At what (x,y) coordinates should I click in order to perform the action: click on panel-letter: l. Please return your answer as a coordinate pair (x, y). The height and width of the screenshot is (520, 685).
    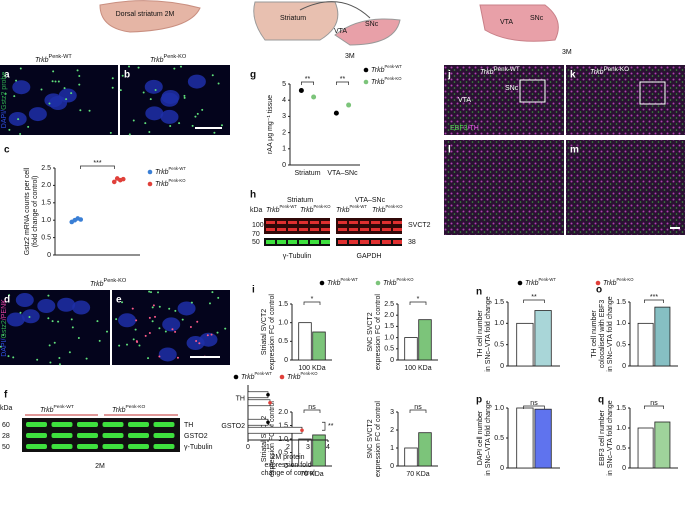
    Looking at the image, I should click on (449, 150).